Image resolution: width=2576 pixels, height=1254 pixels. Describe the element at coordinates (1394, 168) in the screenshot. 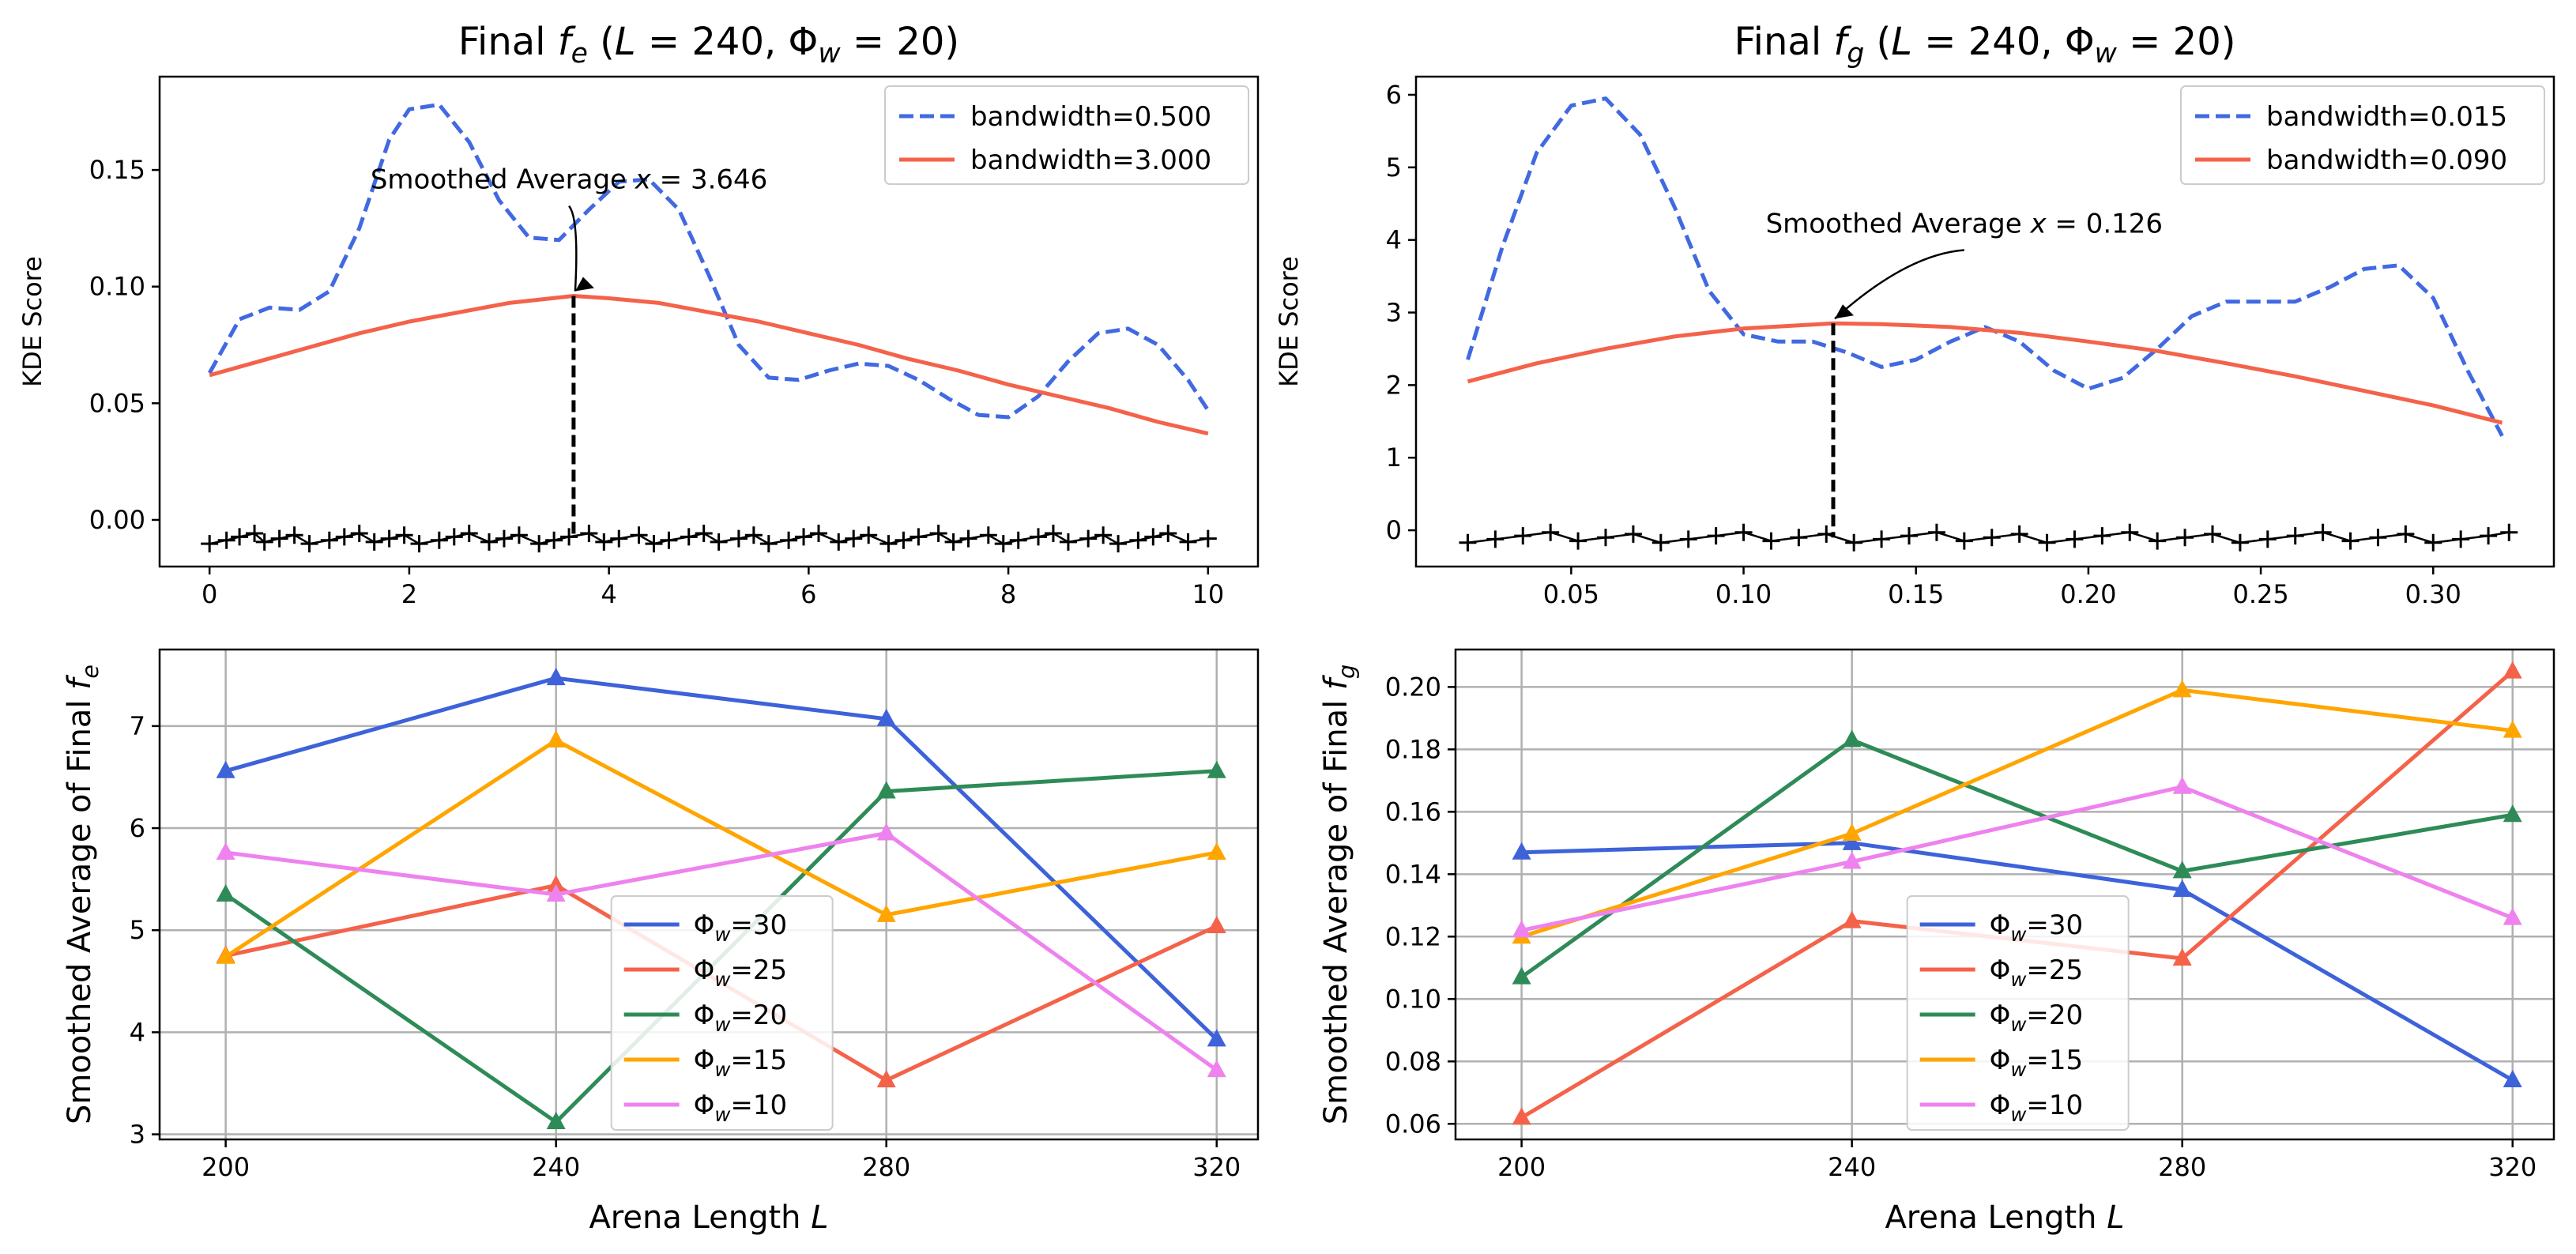

I see `y-tick-label: 5` at that location.